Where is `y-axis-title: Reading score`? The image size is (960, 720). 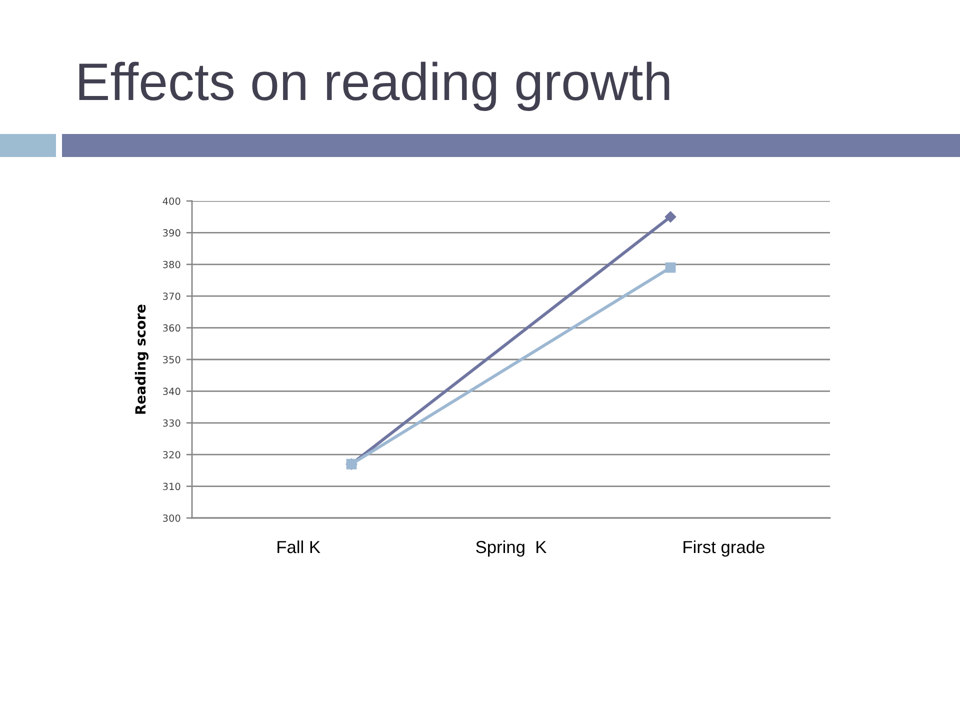
y-axis-title: Reading score is located at coordinates (141, 359).